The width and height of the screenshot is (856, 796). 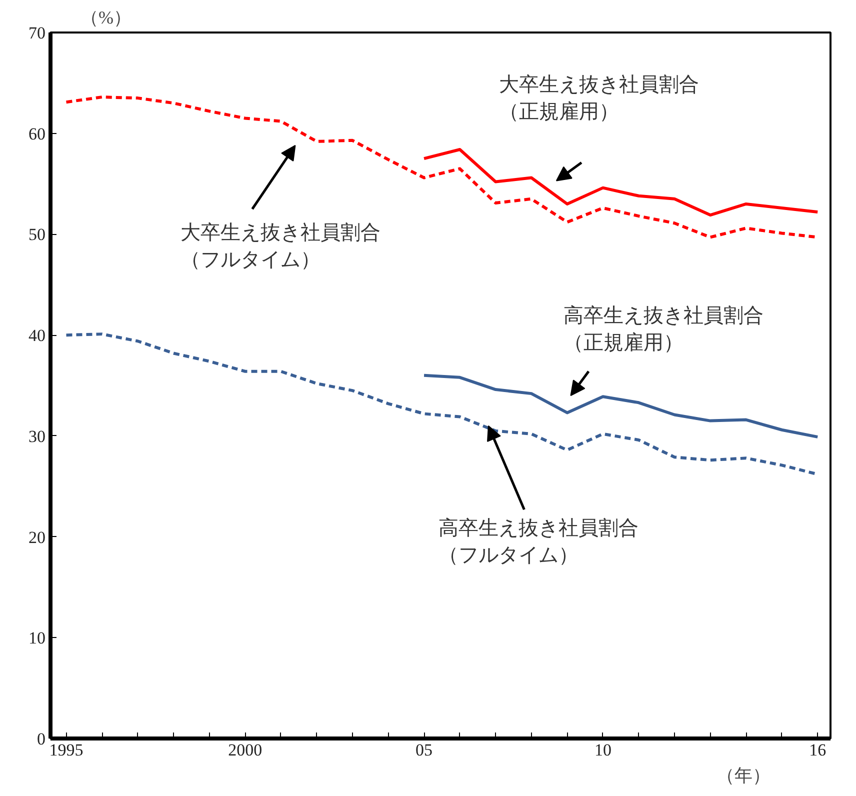 What do you see at coordinates (106, 18) in the screenshot?
I see `y-axis-title: （%）` at bounding box center [106, 18].